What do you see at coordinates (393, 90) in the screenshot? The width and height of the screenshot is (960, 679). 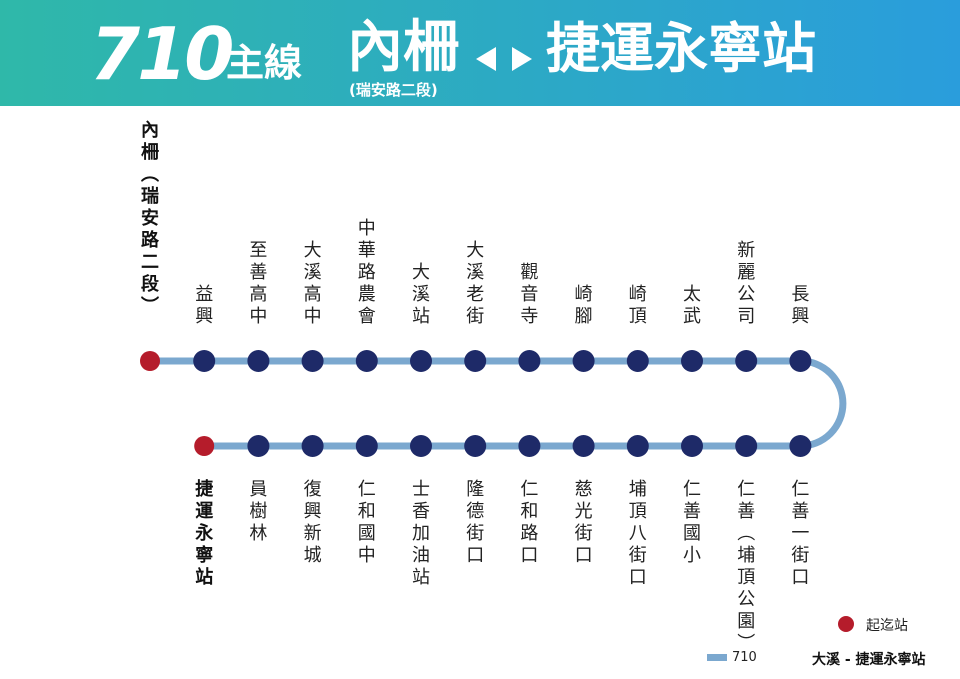 I see `origin-subtitle: (瑞安路二段)` at bounding box center [393, 90].